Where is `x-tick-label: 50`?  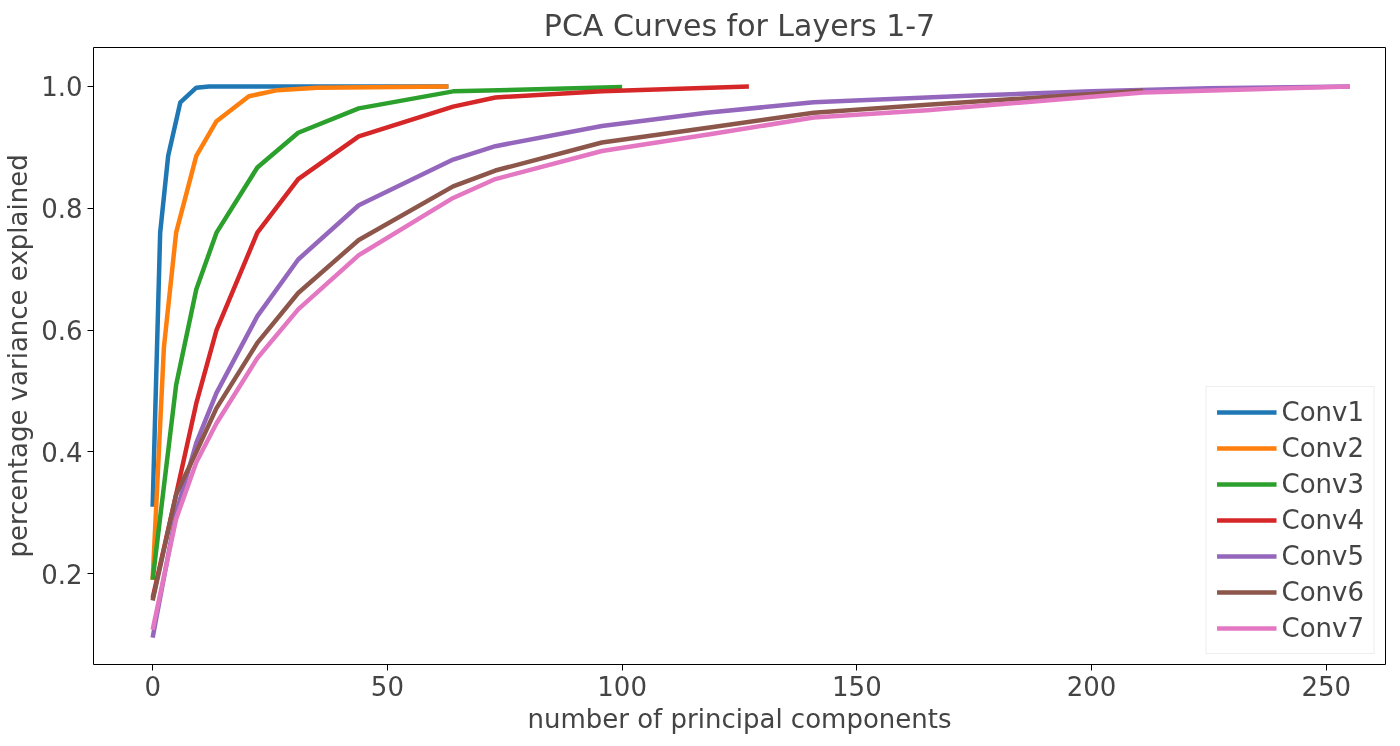 x-tick-label: 50 is located at coordinates (387, 686).